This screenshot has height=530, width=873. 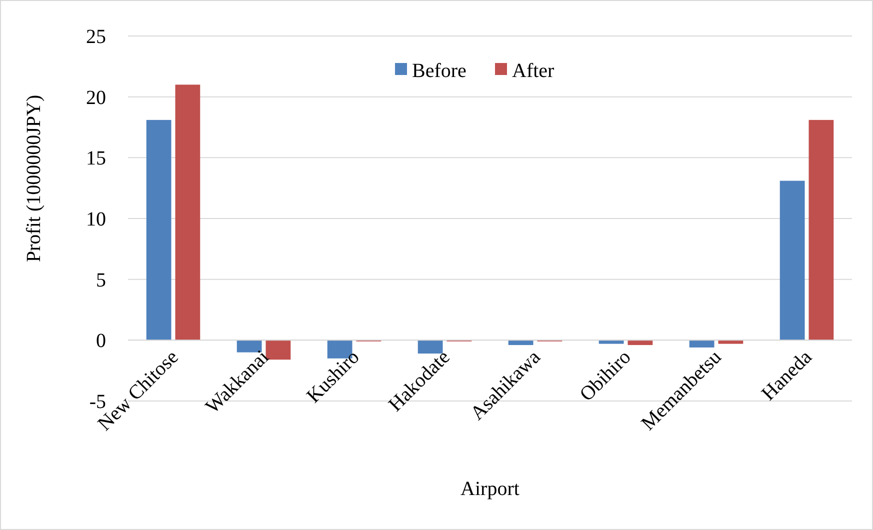 I want to click on y-tick-label: 25, so click(x=96, y=37).